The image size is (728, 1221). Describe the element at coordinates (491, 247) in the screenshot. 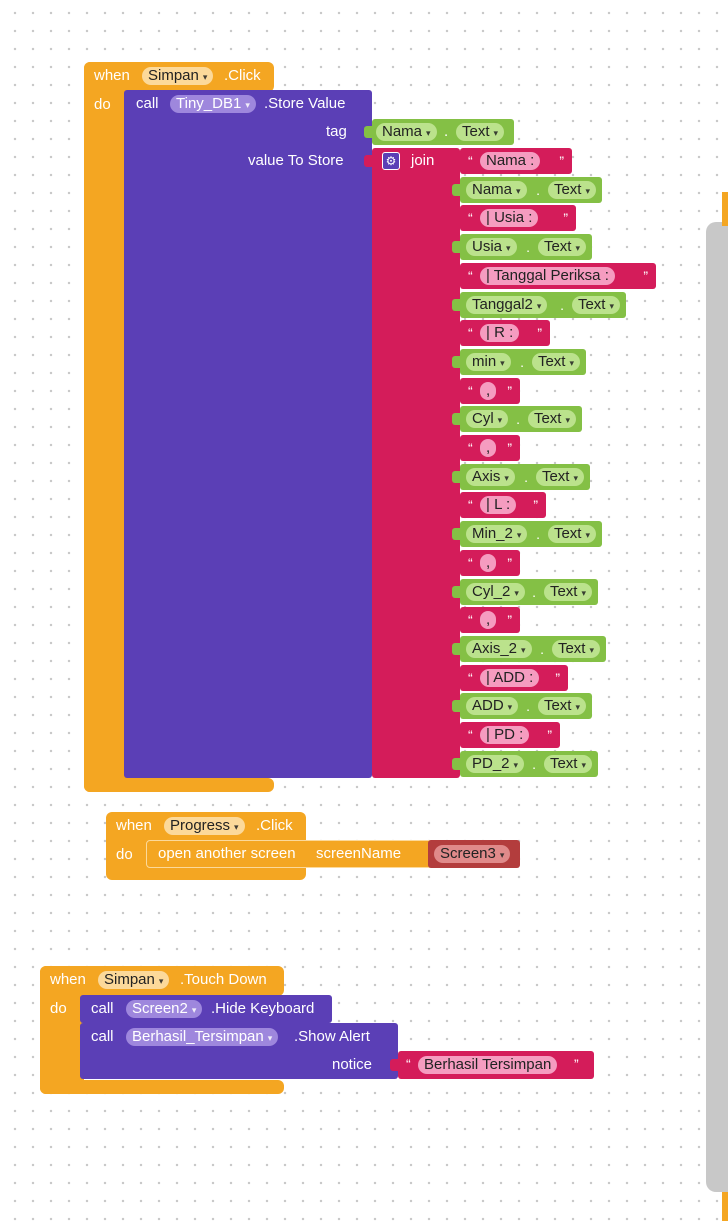

I see `component-dropdown: Usia ▾` at that location.